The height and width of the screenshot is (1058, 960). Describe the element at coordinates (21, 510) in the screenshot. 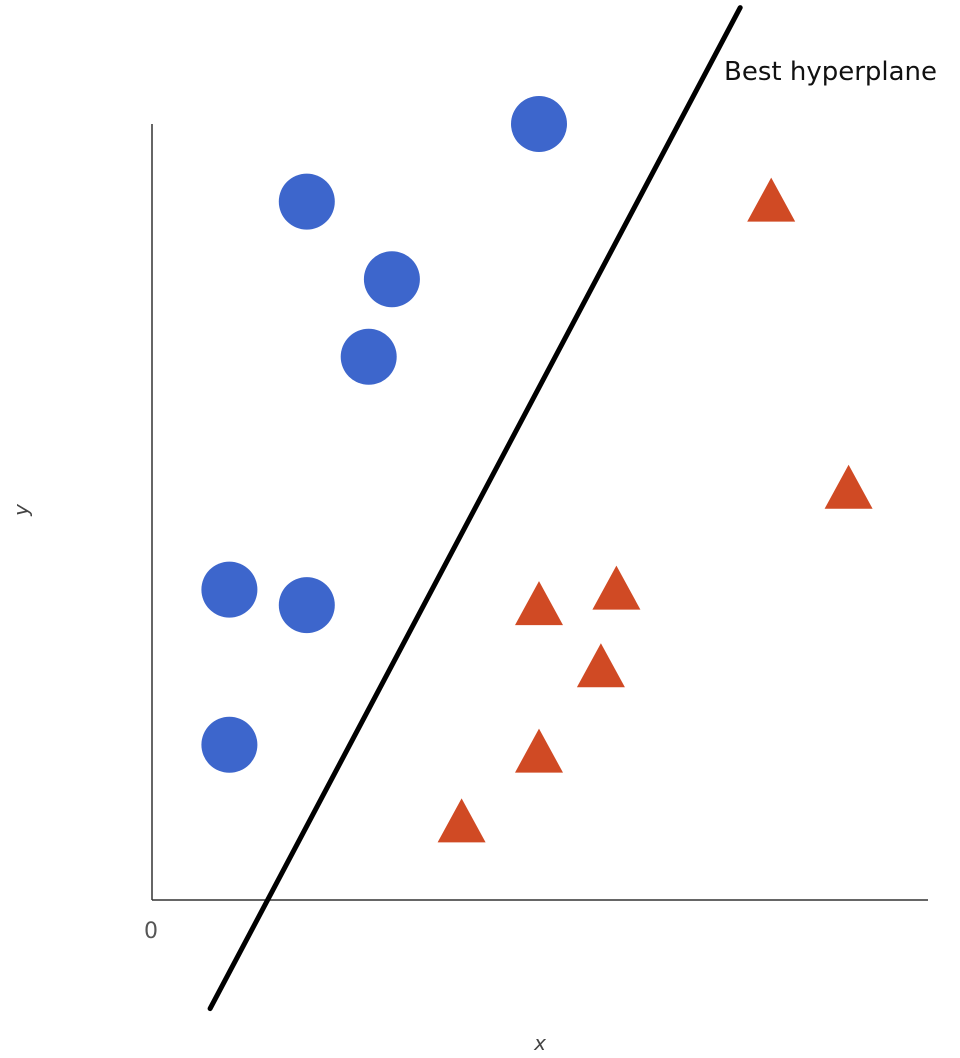

I see `y-axis-label: y` at that location.